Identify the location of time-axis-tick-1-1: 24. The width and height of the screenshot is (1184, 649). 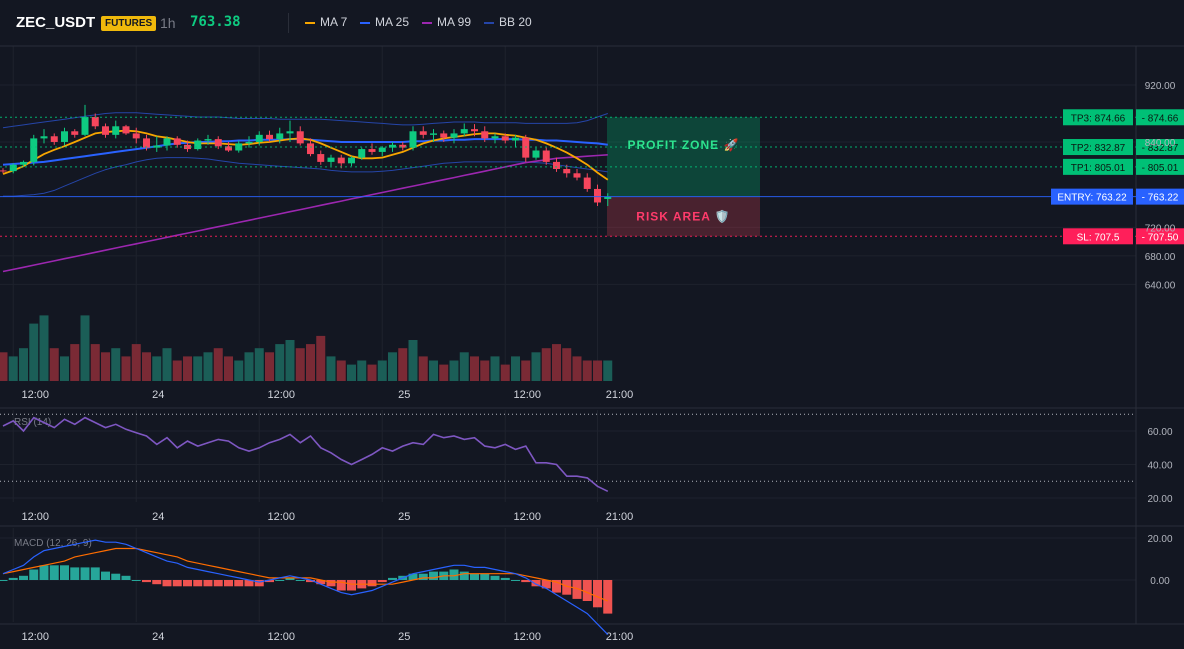
(158, 517).